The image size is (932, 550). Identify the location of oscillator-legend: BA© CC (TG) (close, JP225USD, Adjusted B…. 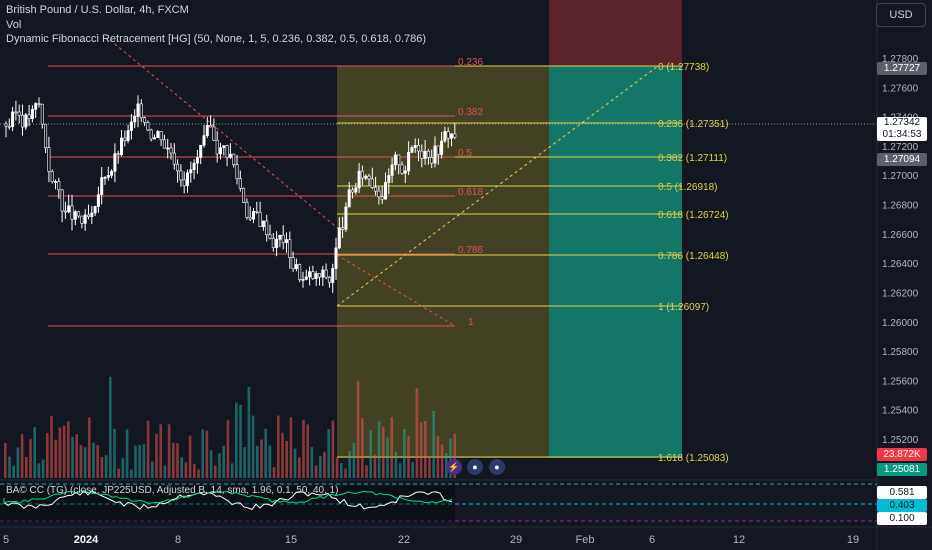
(172, 490).